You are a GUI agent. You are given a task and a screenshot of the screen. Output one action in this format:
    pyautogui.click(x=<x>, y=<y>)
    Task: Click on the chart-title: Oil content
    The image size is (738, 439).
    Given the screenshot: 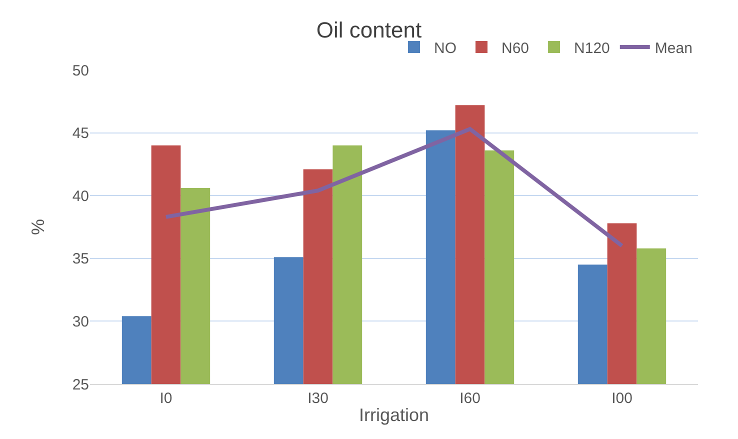 What is the action you would take?
    pyautogui.click(x=369, y=29)
    